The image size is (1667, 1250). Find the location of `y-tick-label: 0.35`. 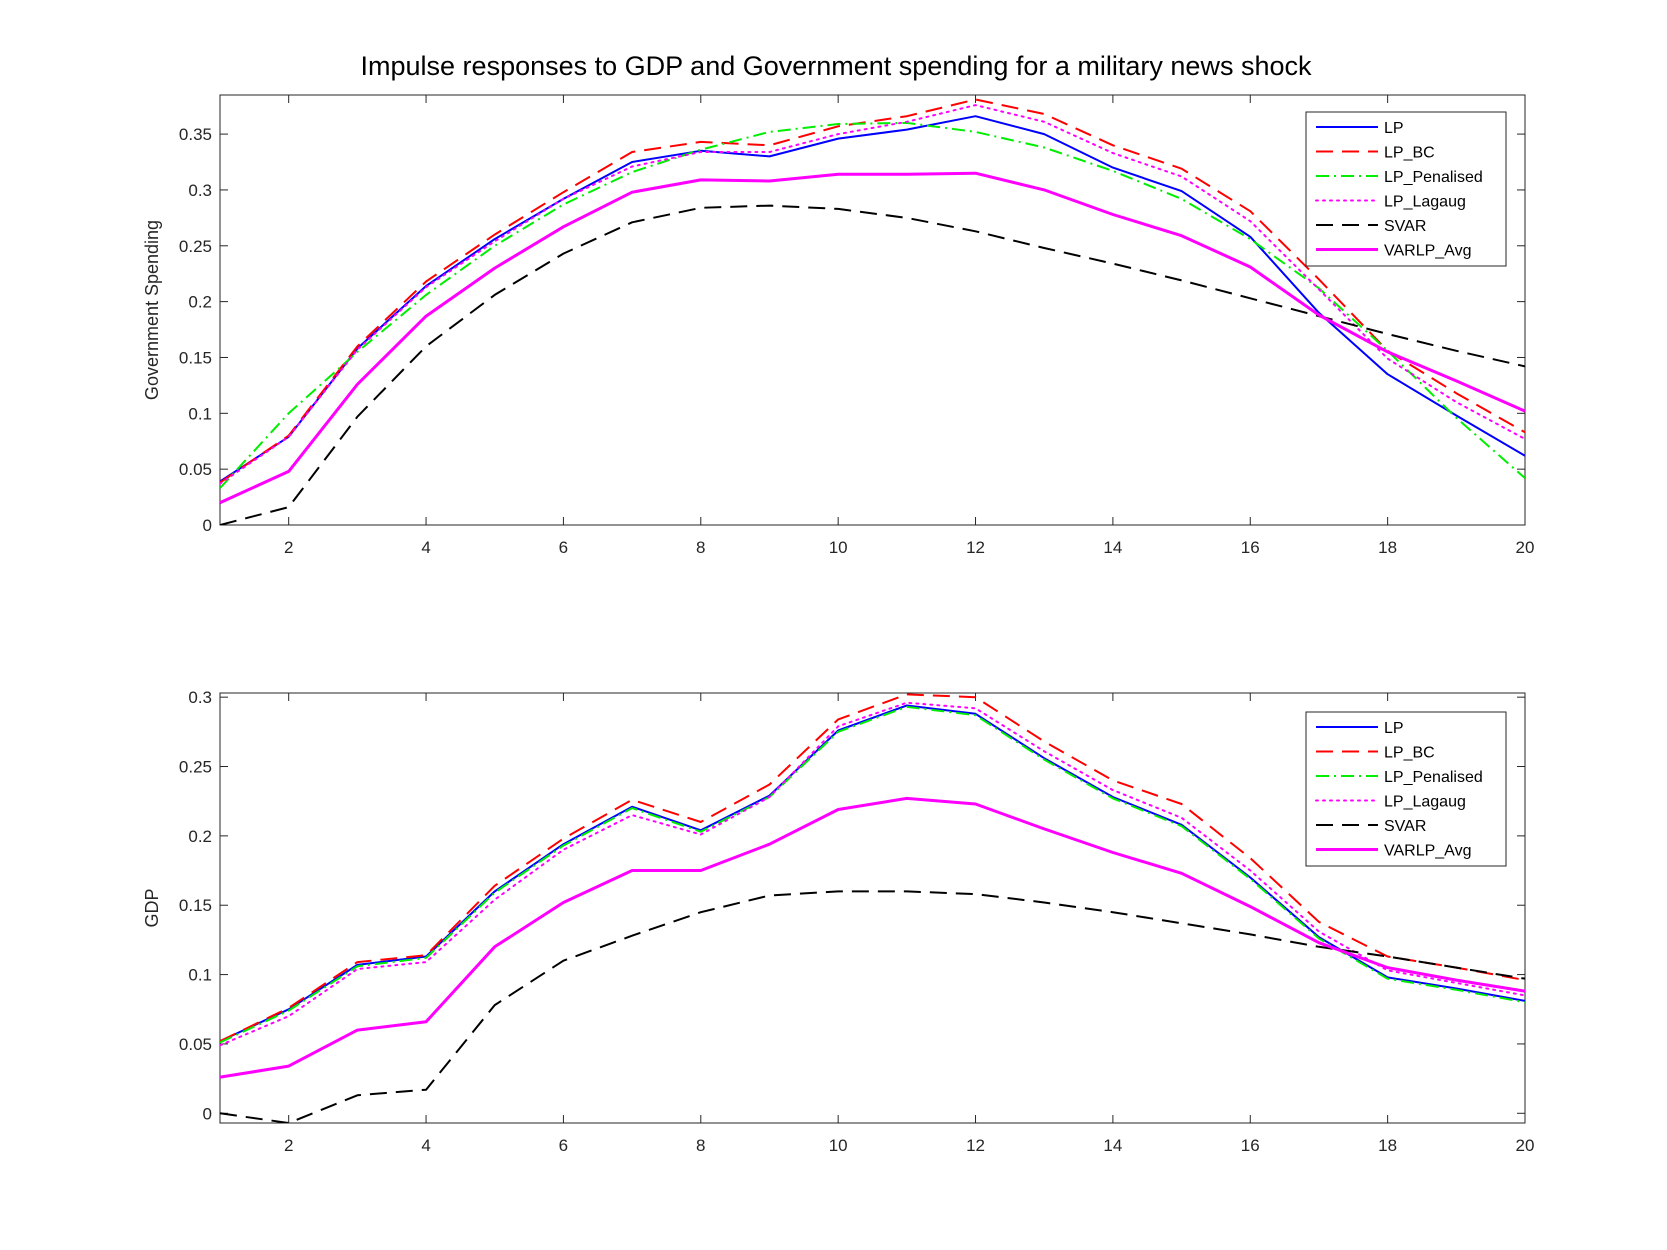

y-tick-label: 0.35 is located at coordinates (195, 134).